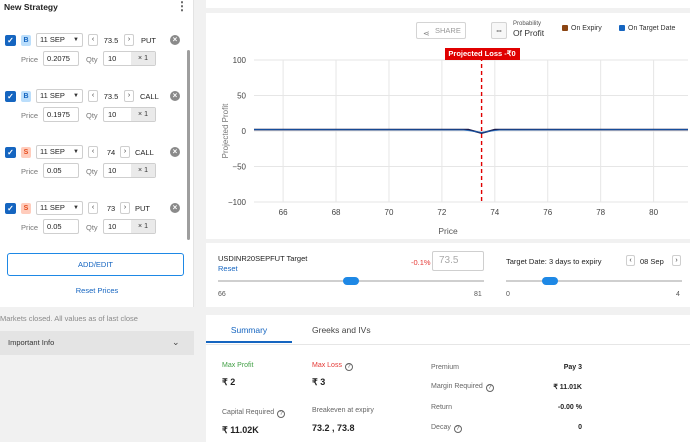 This screenshot has height=442, width=690. Describe the element at coordinates (351, 281) in the screenshot. I see `target-price-slider-thumb` at that location.